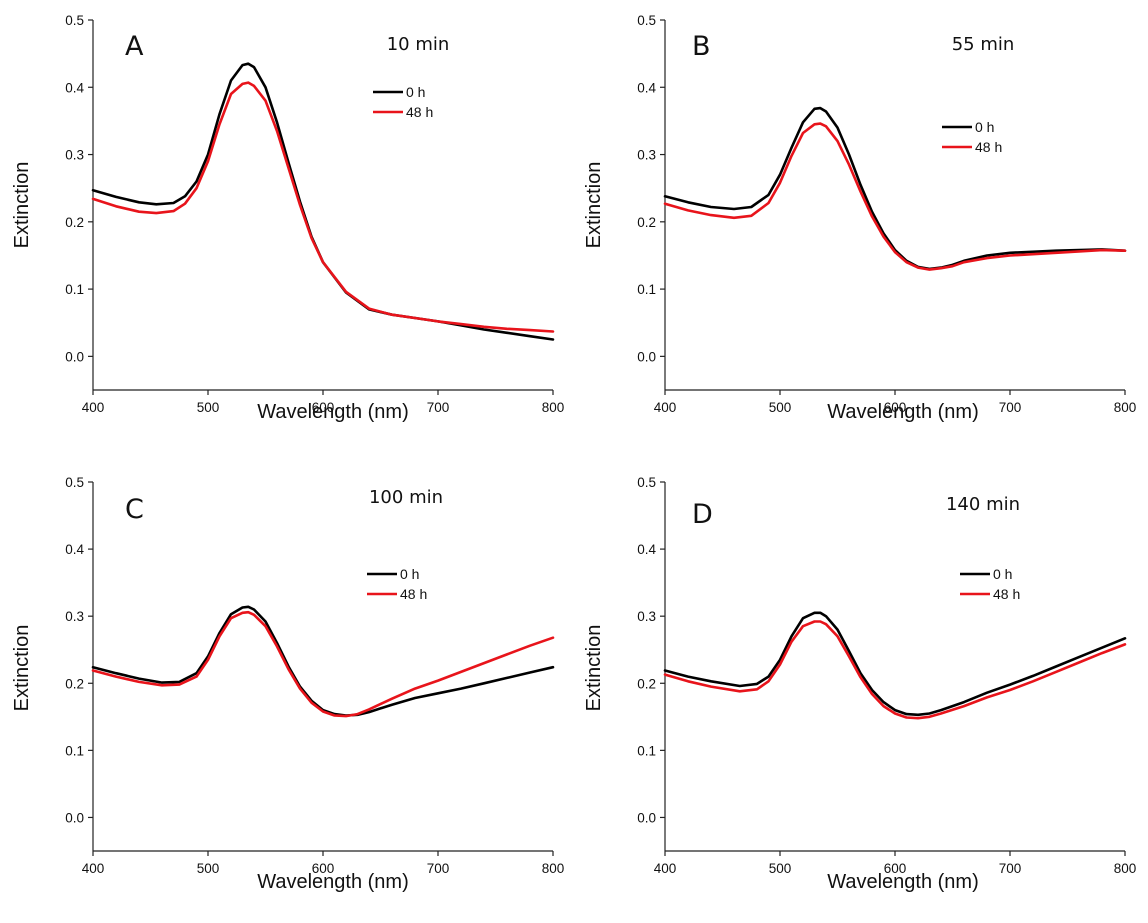  I want to click on time-annotation: 10 min, so click(418, 44).